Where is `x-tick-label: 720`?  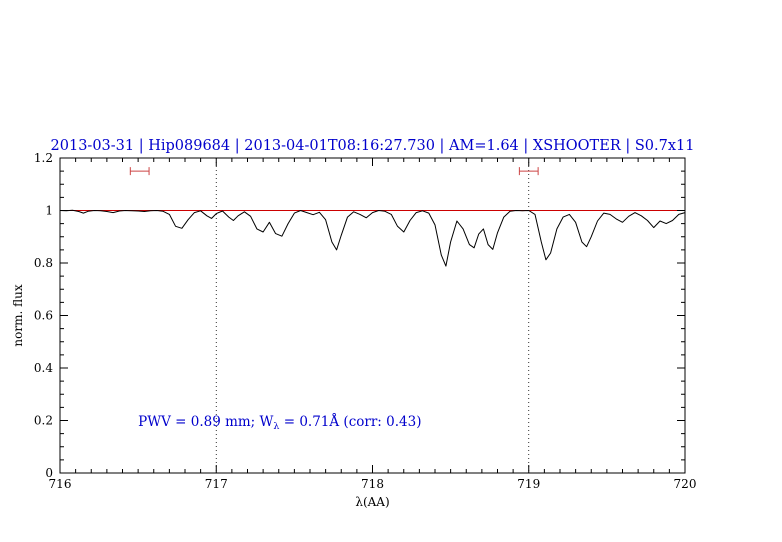 x-tick-label: 720 is located at coordinates (685, 484).